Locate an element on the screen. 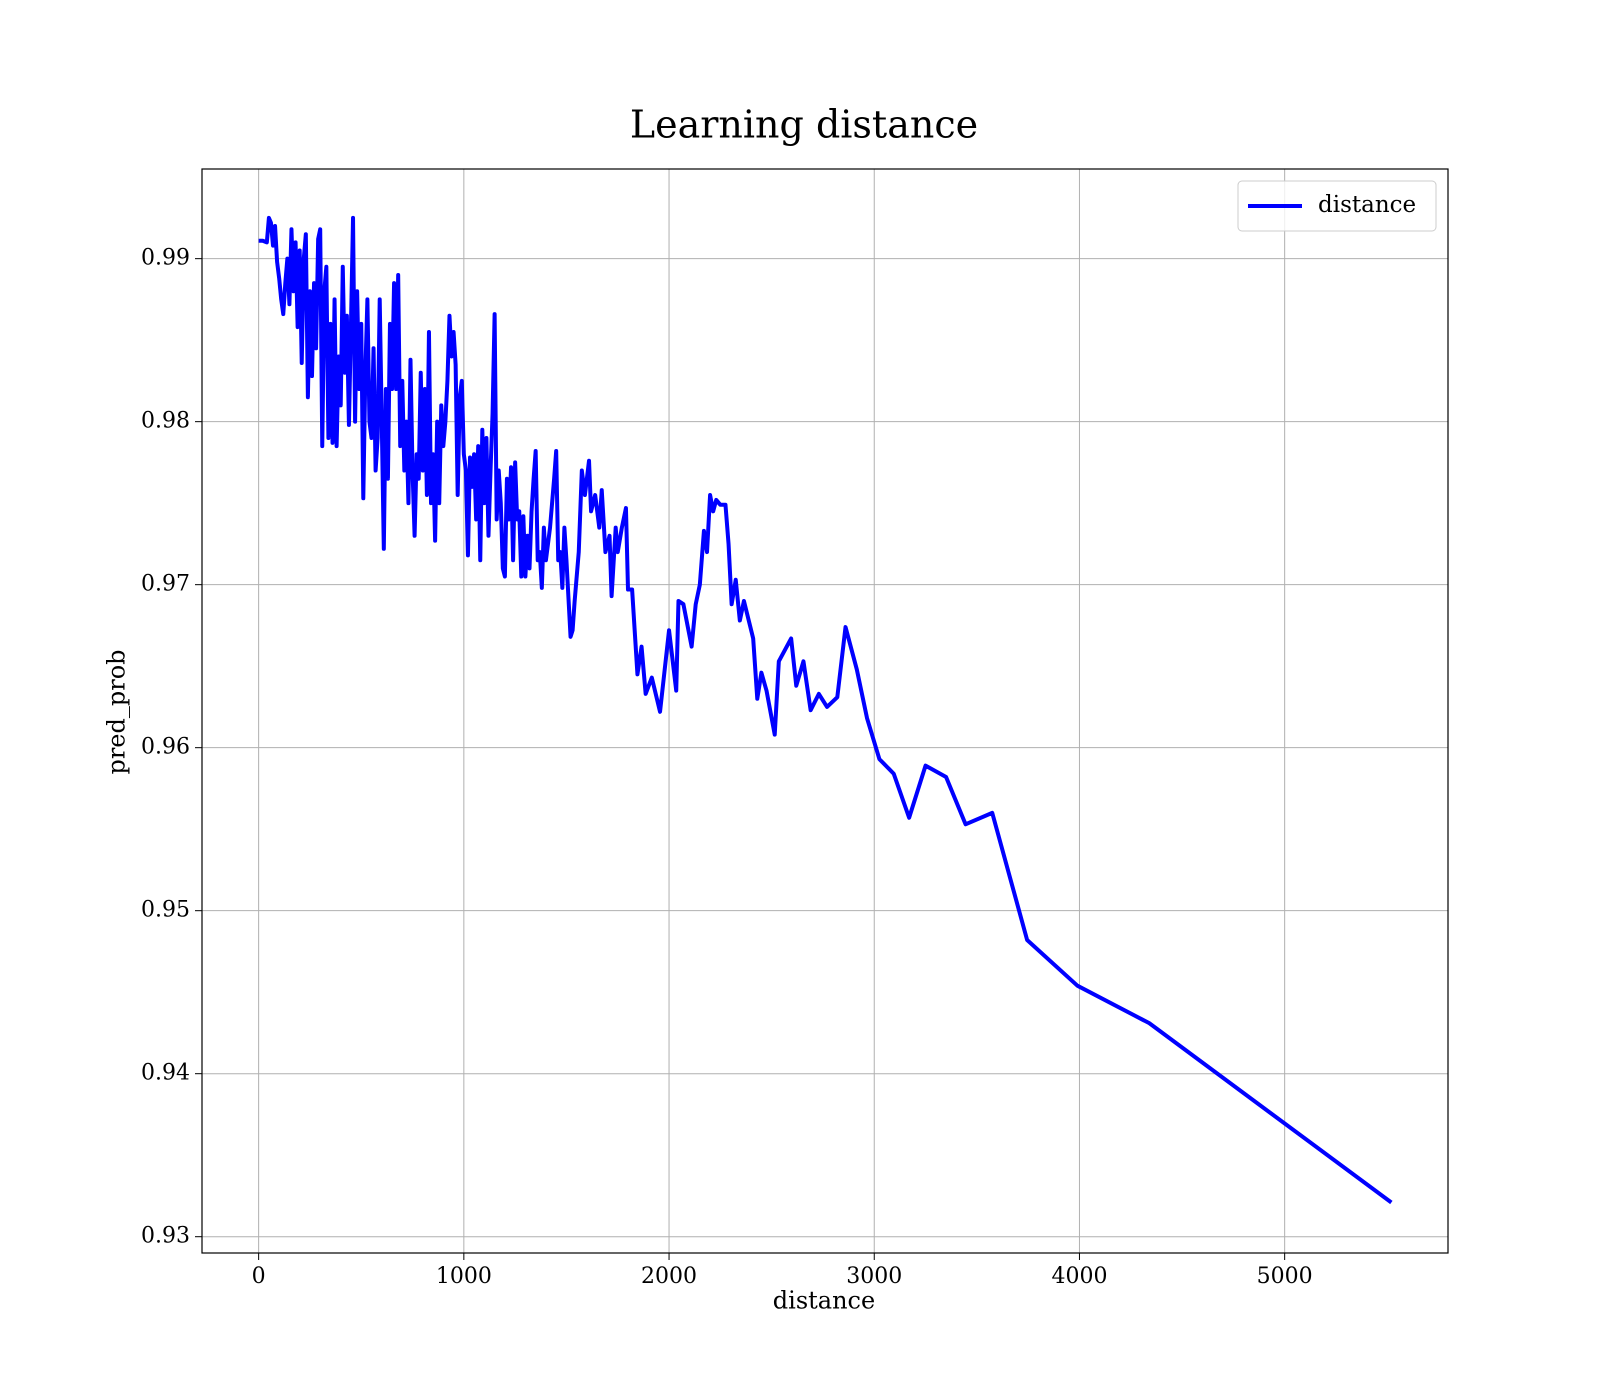  y-tick-label: 0.99 is located at coordinates (165, 258).